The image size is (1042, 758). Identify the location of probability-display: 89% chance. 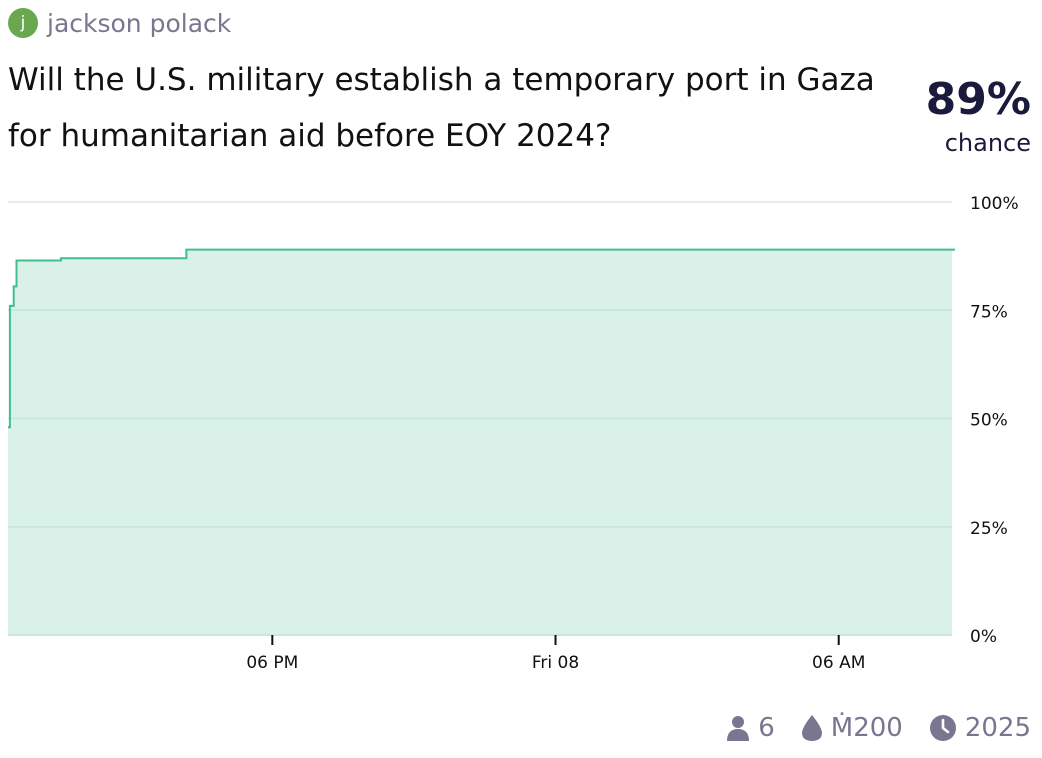
(978, 116).